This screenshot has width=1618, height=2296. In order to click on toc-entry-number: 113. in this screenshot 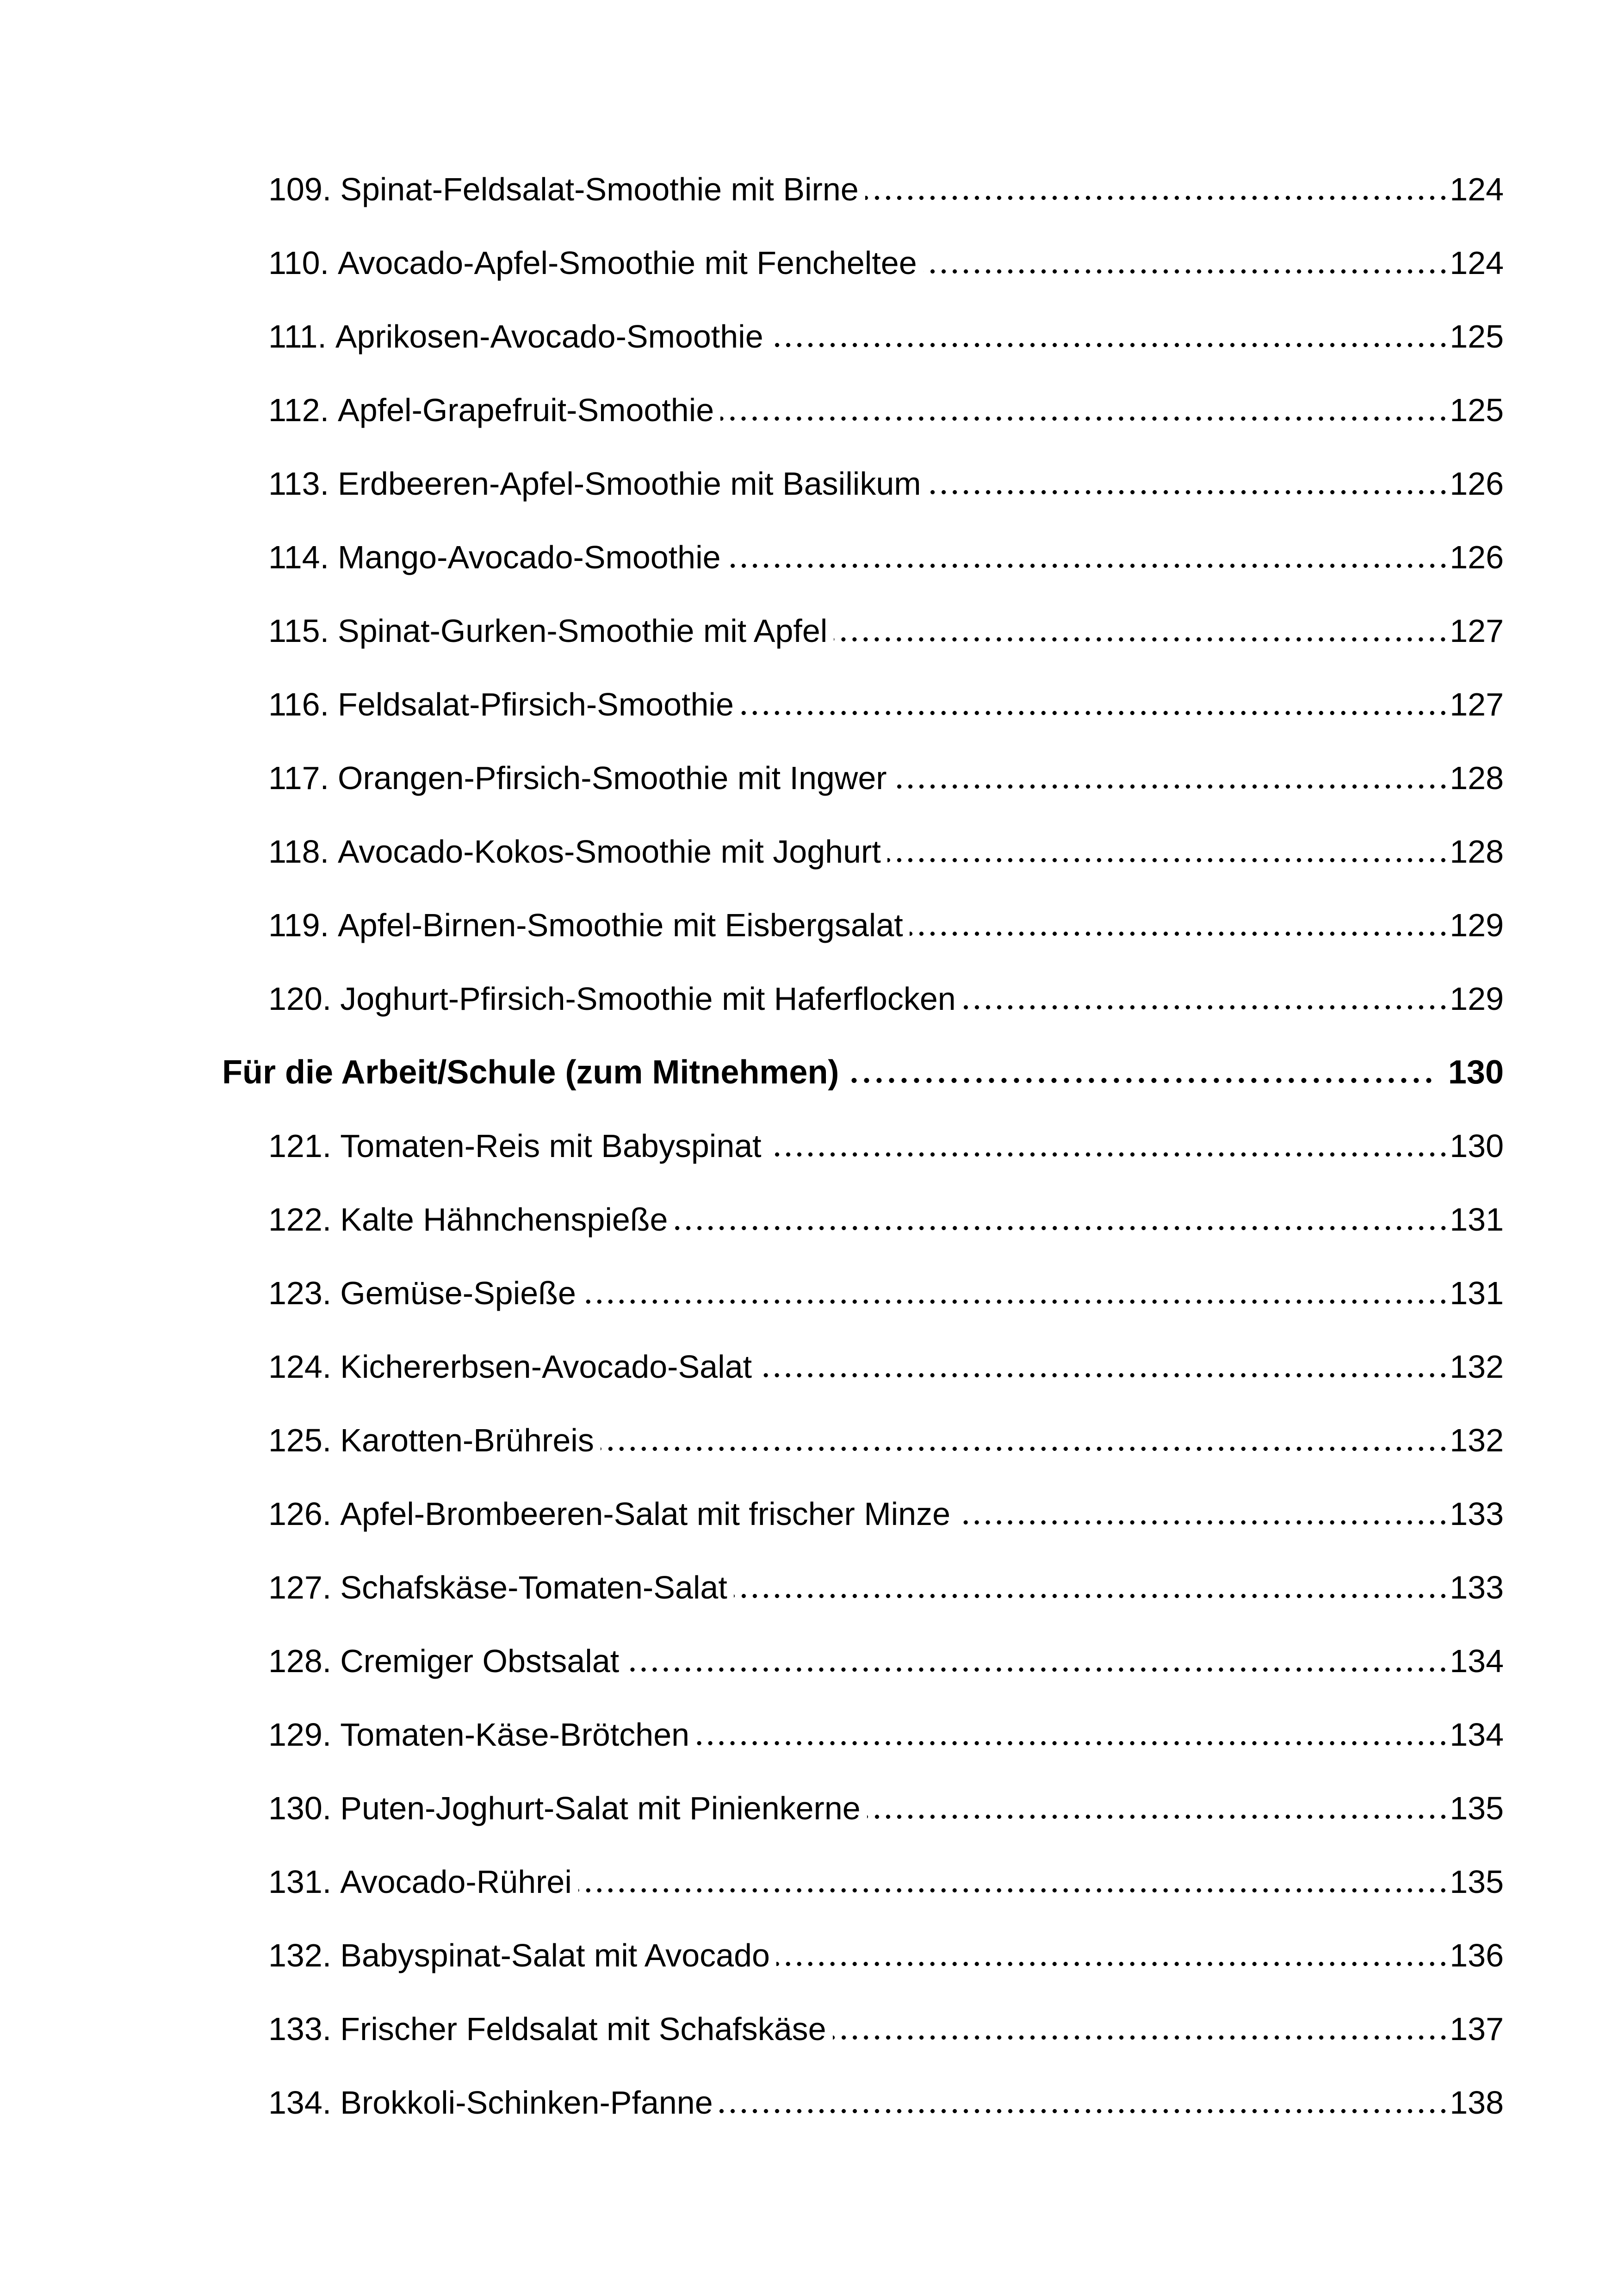, I will do `click(298, 484)`.